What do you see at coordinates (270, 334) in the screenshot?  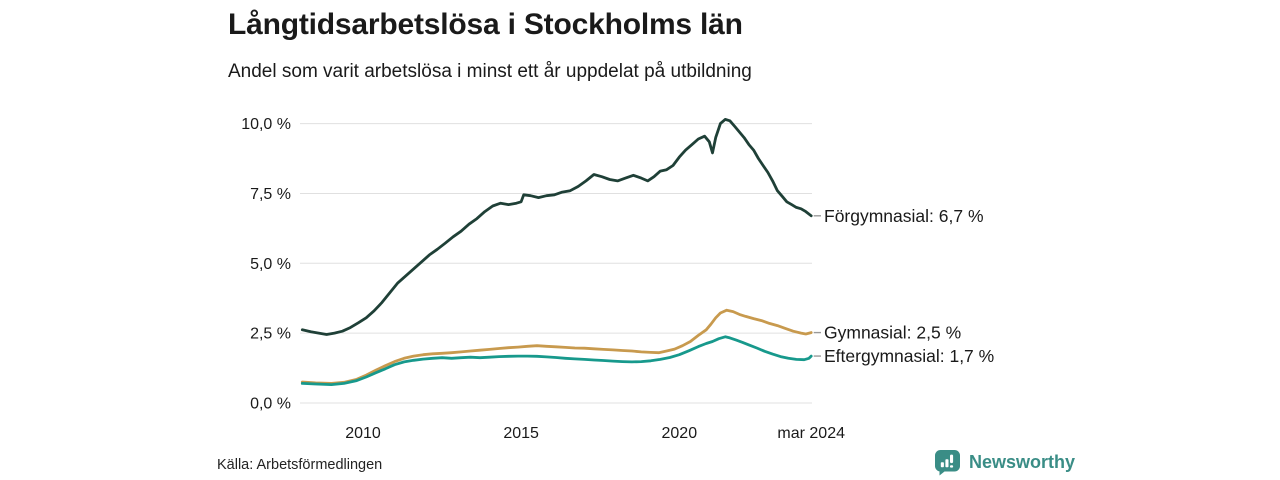 I see `y-axis-tick-label: 2,5 %` at bounding box center [270, 334].